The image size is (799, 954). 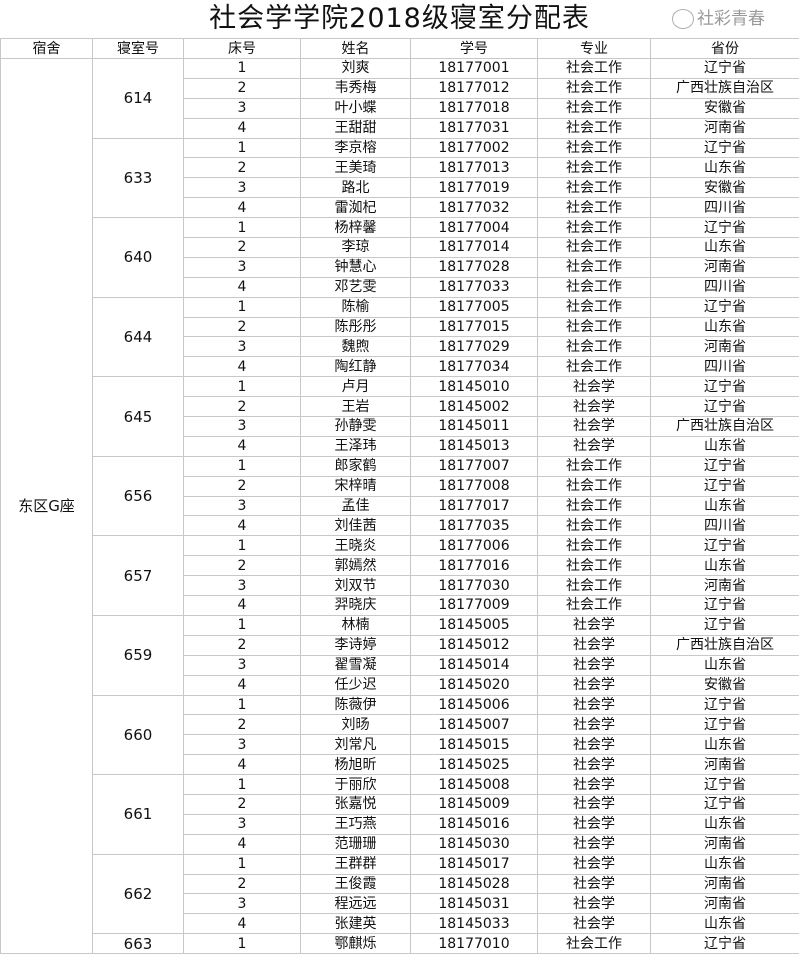 What do you see at coordinates (355, 128) in the screenshot?
I see `cell-name: 王甜甜` at bounding box center [355, 128].